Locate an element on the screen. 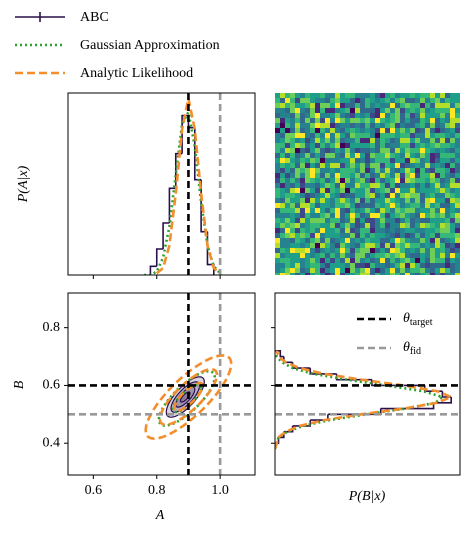  histogram-bin is located at coordinates (159, 257).